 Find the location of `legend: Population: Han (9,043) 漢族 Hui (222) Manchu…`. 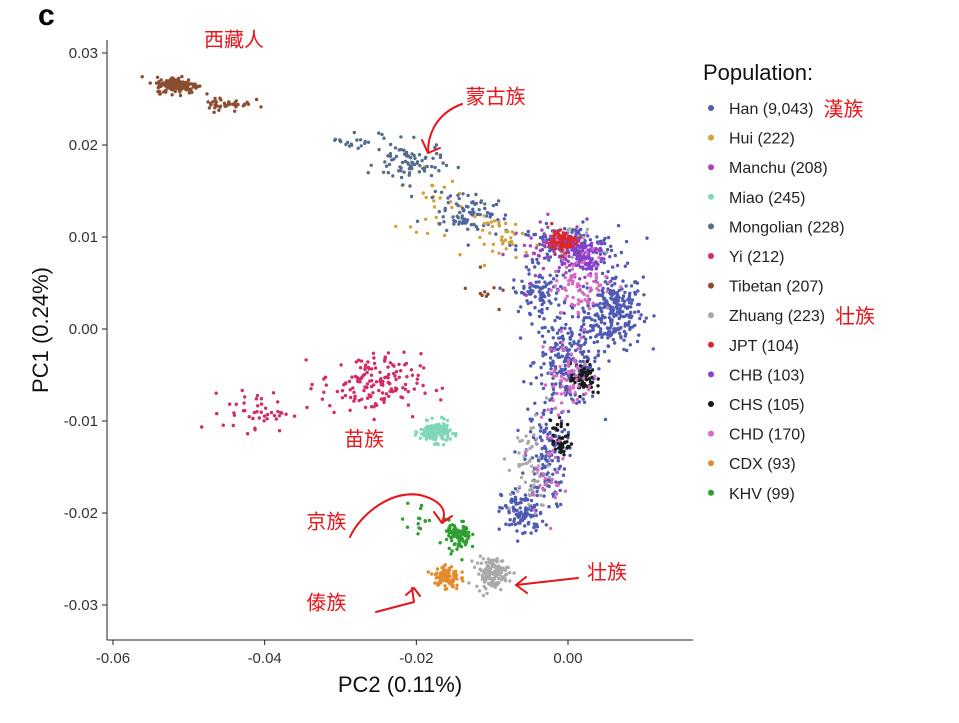

legend: Population: Han (9,043) 漢族 Hui (222) Manchu… is located at coordinates (789, 281).